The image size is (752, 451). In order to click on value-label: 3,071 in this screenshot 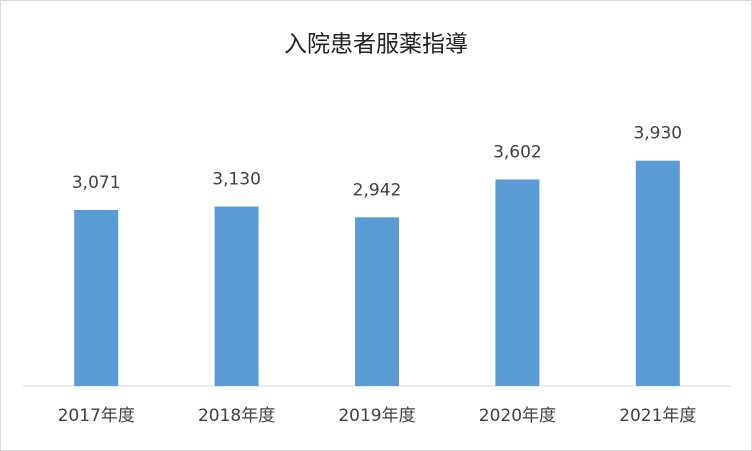, I will do `click(96, 183)`.